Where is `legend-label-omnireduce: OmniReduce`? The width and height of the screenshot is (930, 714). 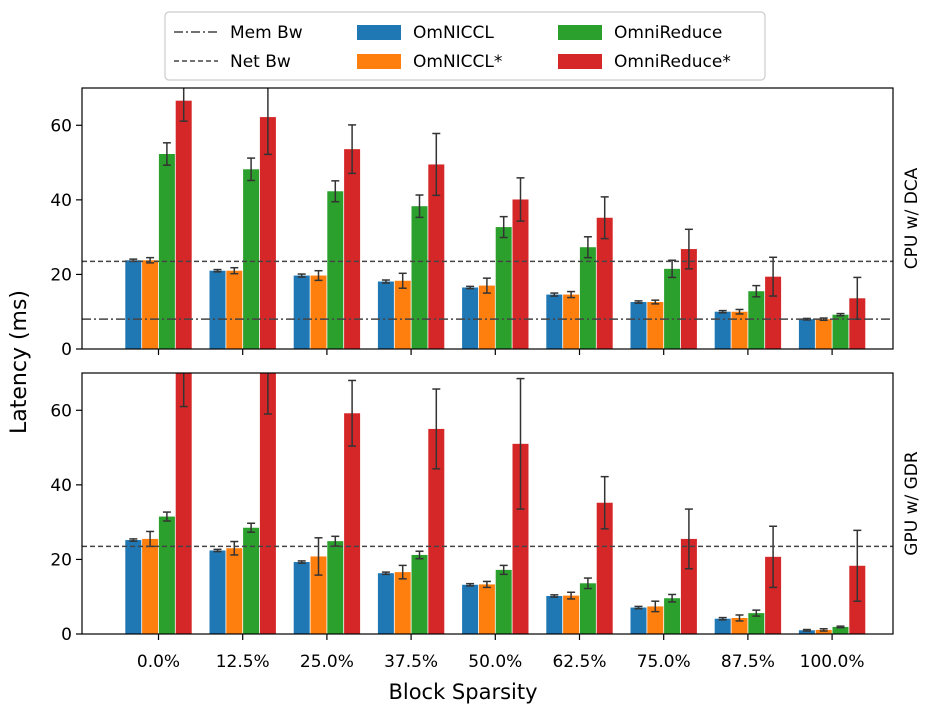 legend-label-omnireduce: OmniReduce is located at coordinates (668, 33).